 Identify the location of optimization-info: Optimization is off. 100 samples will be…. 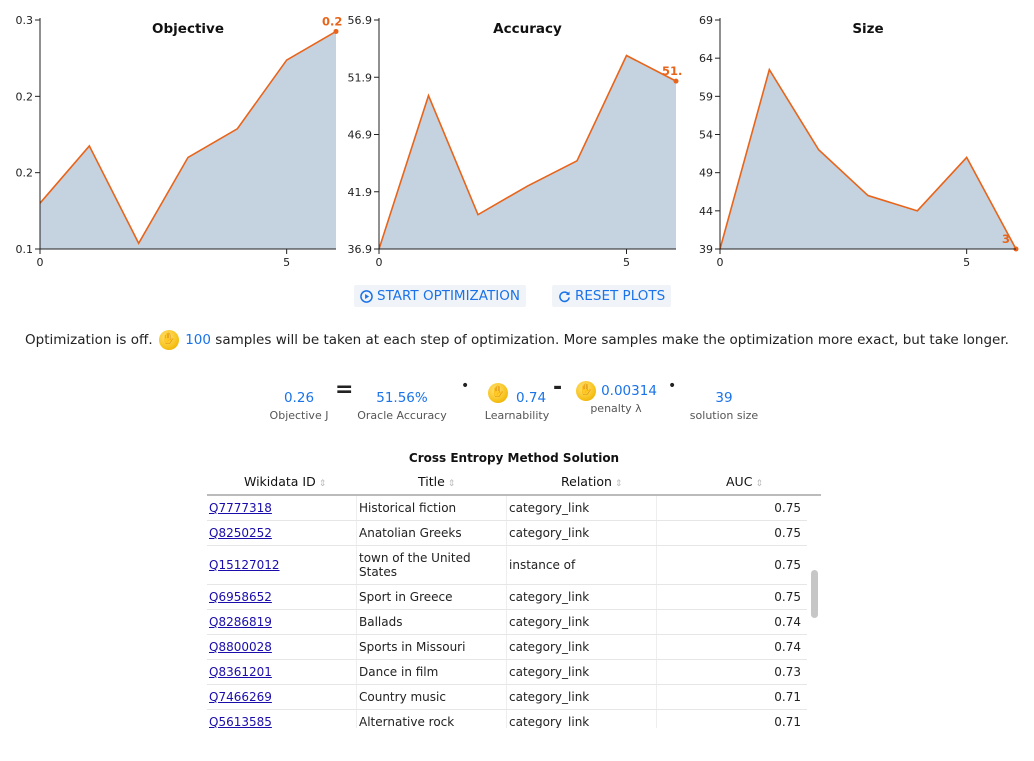
(517, 340).